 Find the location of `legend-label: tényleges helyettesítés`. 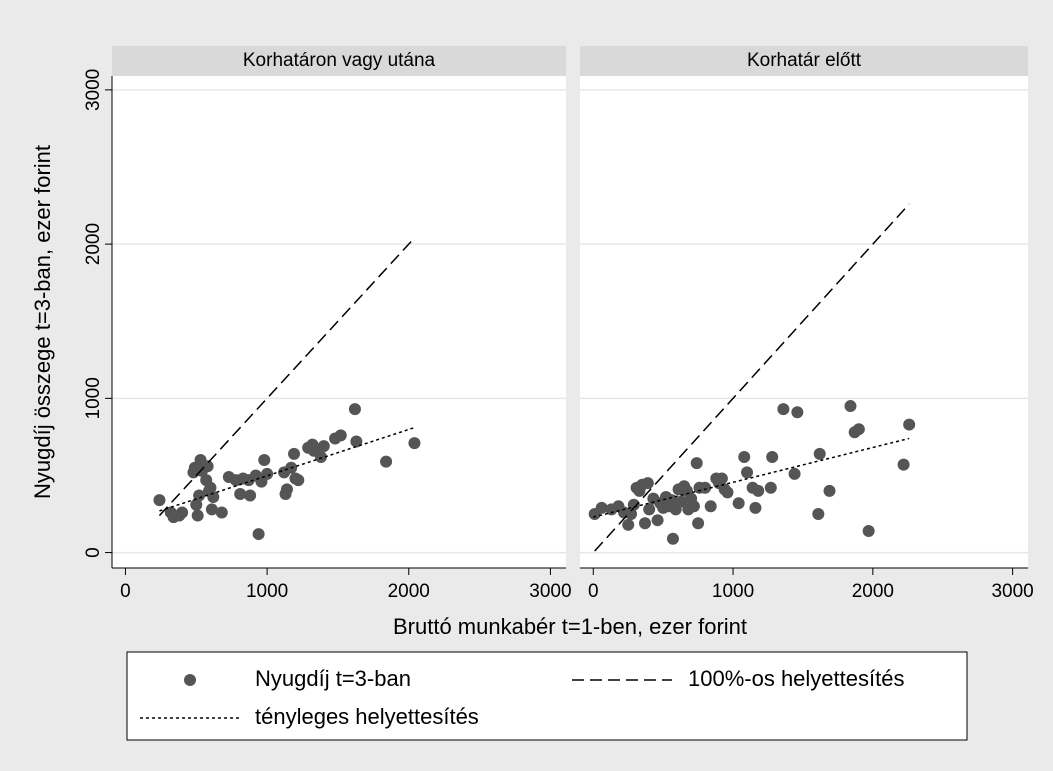

legend-label: tényleges helyettesítés is located at coordinates (367, 716).